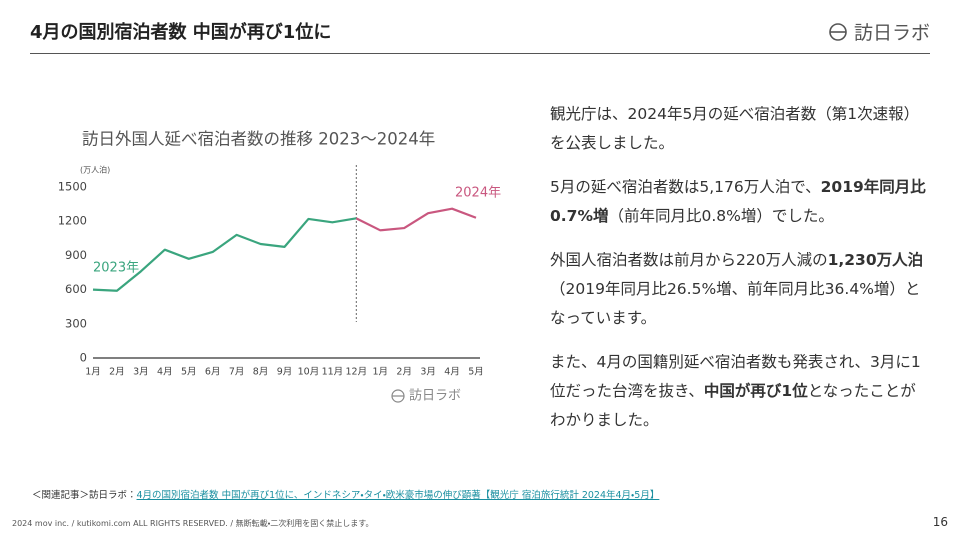 Image resolution: width=960 pixels, height=540 pixels. I want to click on x-tick-label: 9月, so click(285, 372).